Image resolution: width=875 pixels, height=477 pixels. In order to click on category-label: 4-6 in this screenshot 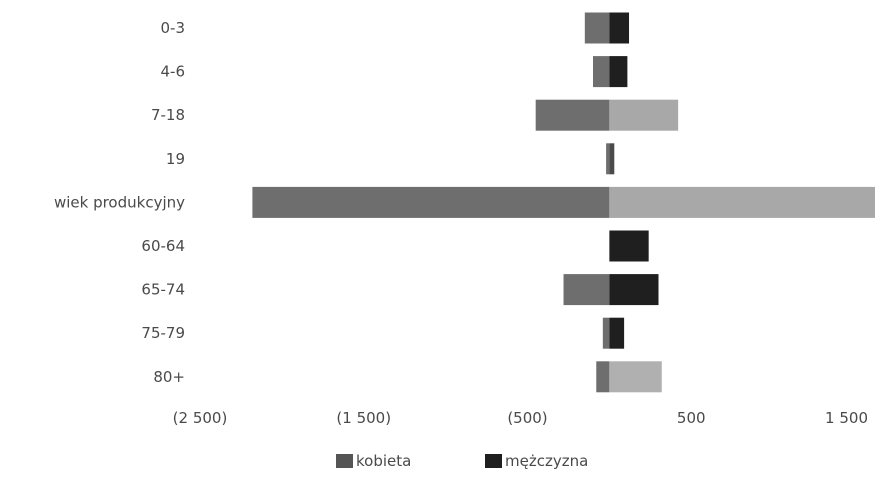, I will do `click(173, 72)`.